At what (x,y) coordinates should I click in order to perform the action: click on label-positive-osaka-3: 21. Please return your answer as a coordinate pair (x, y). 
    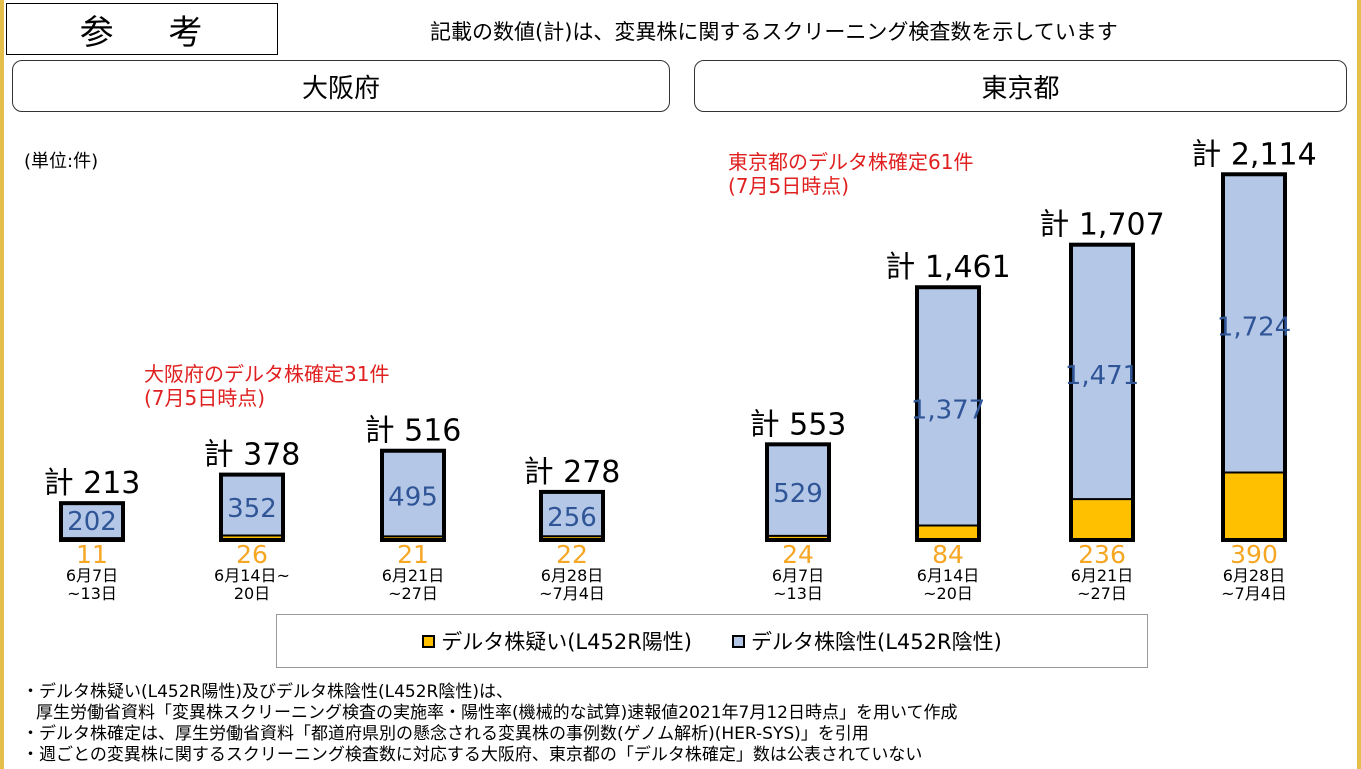
    Looking at the image, I should click on (413, 554).